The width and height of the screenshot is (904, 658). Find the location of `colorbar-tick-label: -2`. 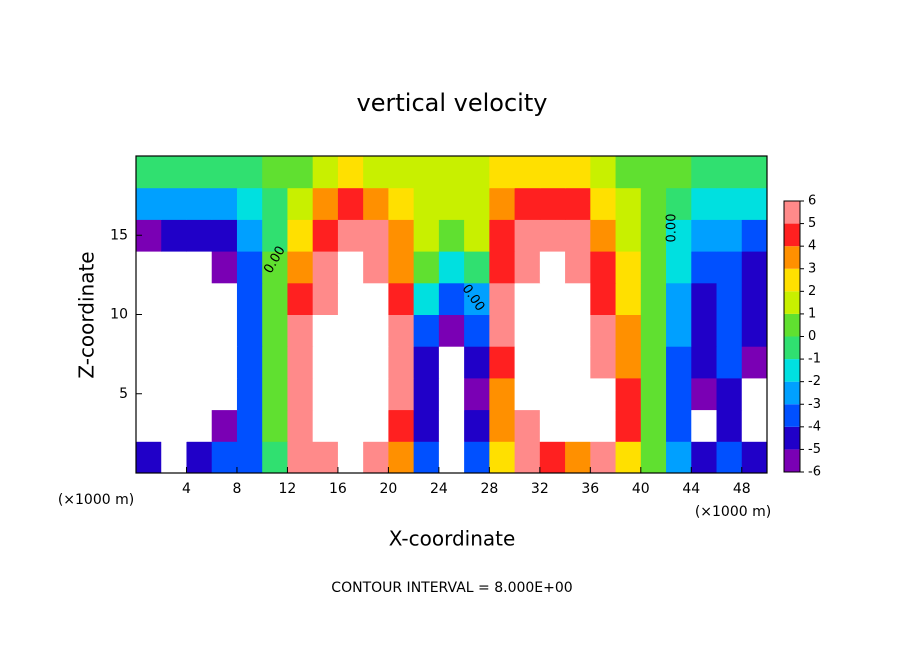

colorbar-tick-label: -2 is located at coordinates (814, 381).